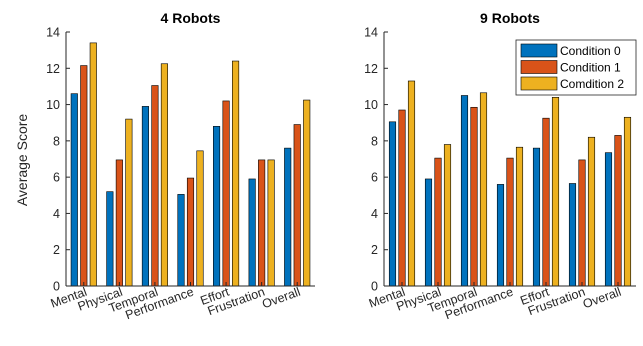 The image size is (643, 346). What do you see at coordinates (592, 84) in the screenshot?
I see `legend-label-2: Comdition 2` at bounding box center [592, 84].